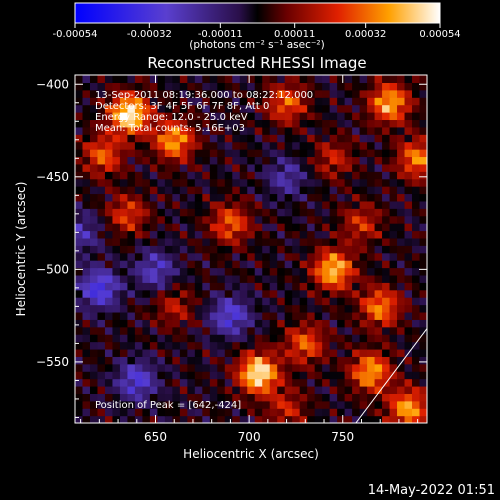 The image size is (500, 500). I want to click on annotation-time: 13-Sep-2011 08:19:36.000 to 08:22:12.000, so click(204, 95).